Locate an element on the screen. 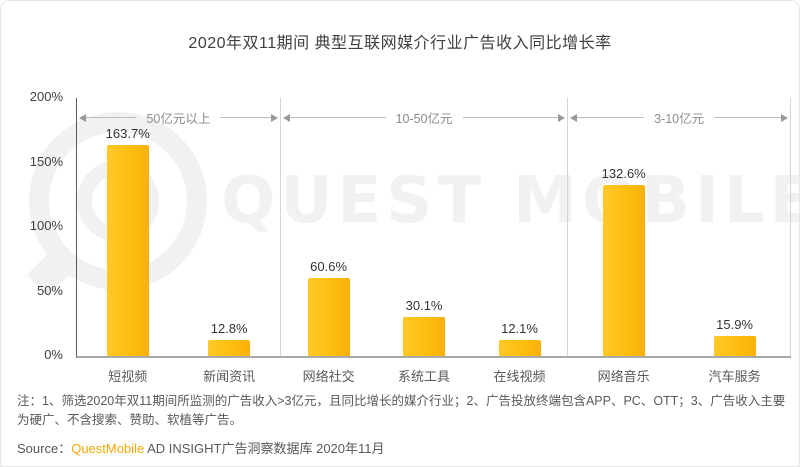 This screenshot has height=467, width=800. group-range-label: 50亿元以上 is located at coordinates (178, 119).